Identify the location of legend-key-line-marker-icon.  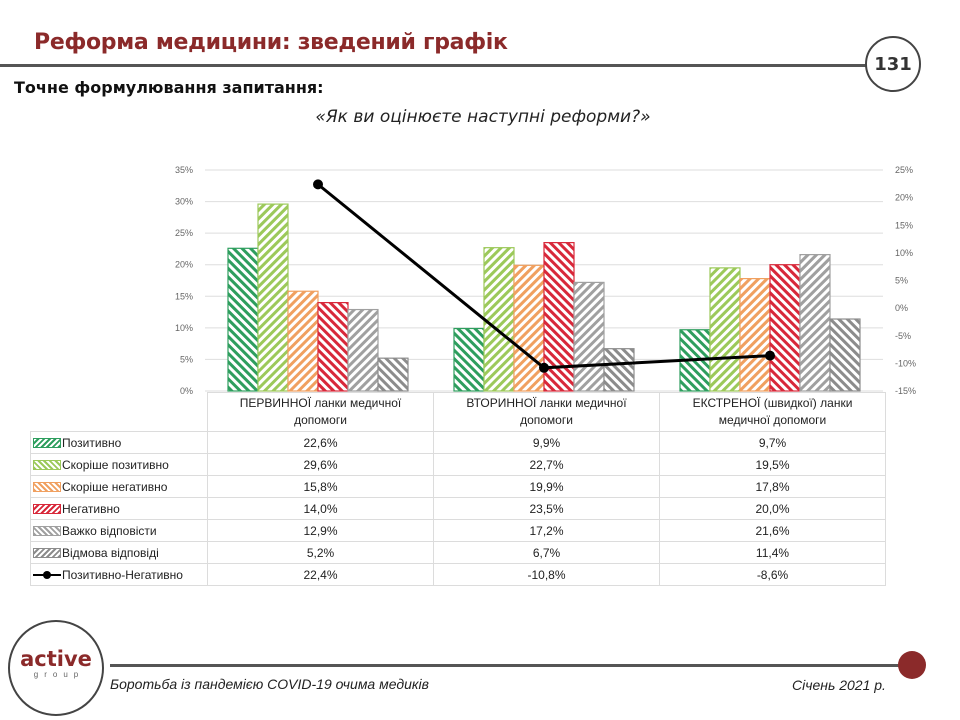
(47, 575).